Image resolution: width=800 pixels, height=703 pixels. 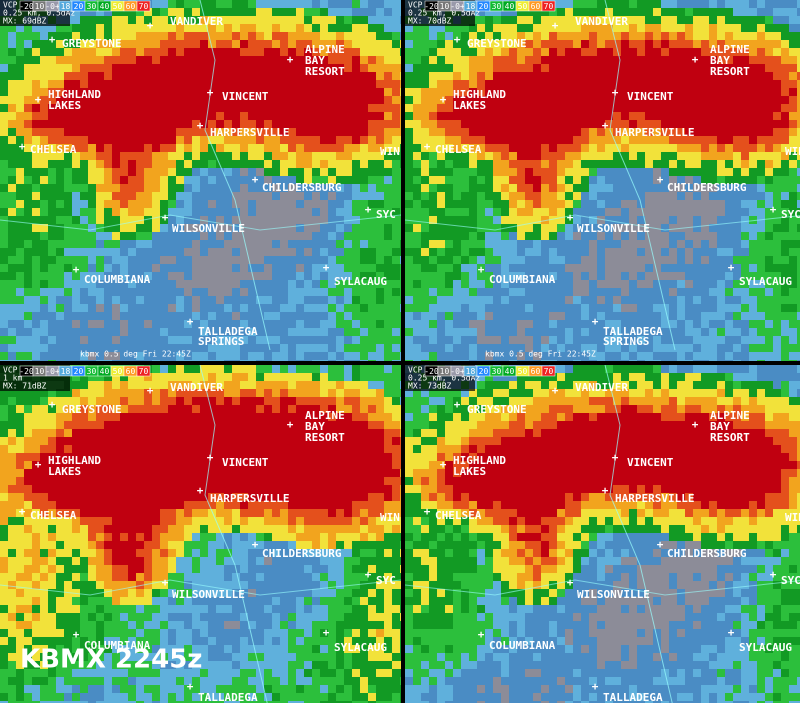 I want to click on town-label: ALPINE, so click(x=325, y=49).